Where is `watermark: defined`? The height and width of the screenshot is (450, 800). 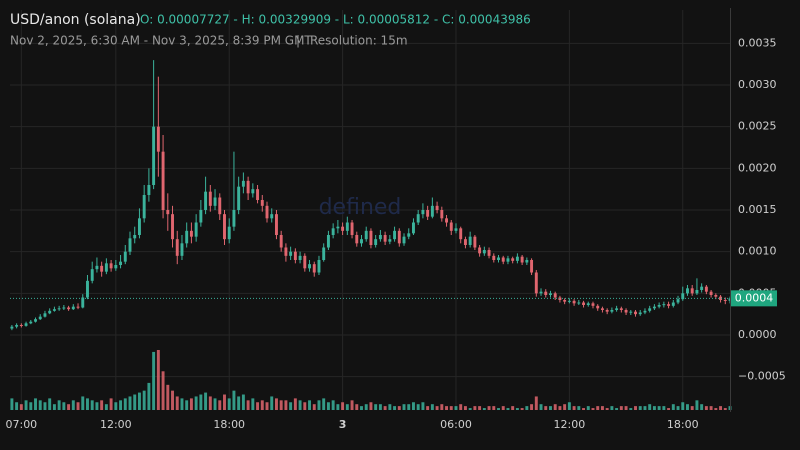
watermark: defined is located at coordinates (360, 207).